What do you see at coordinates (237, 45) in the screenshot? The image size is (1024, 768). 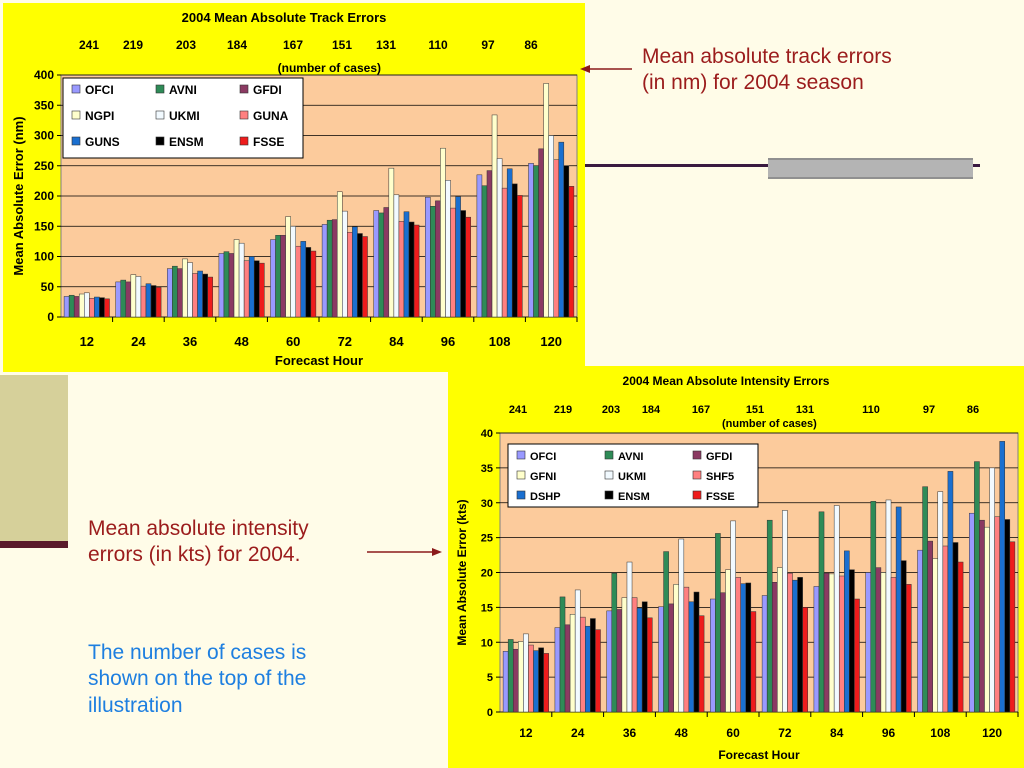 I see `case-count-label: 184` at bounding box center [237, 45].